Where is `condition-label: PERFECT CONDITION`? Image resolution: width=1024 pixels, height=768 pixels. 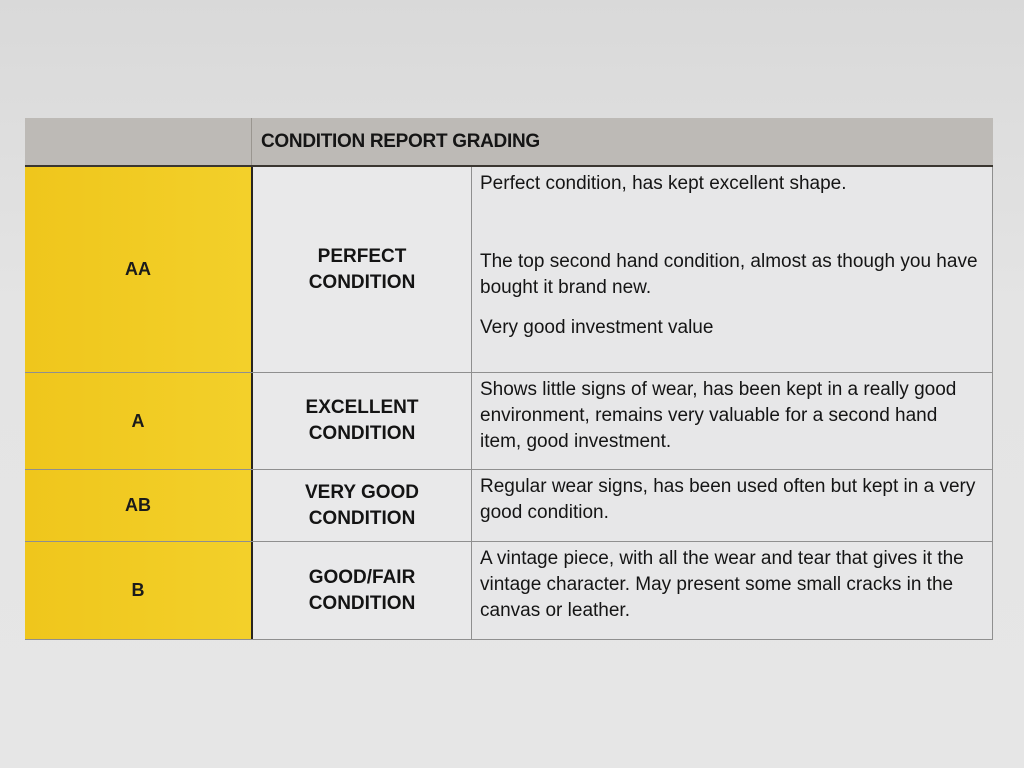
condition-label: PERFECT CONDITION is located at coordinates (362, 269).